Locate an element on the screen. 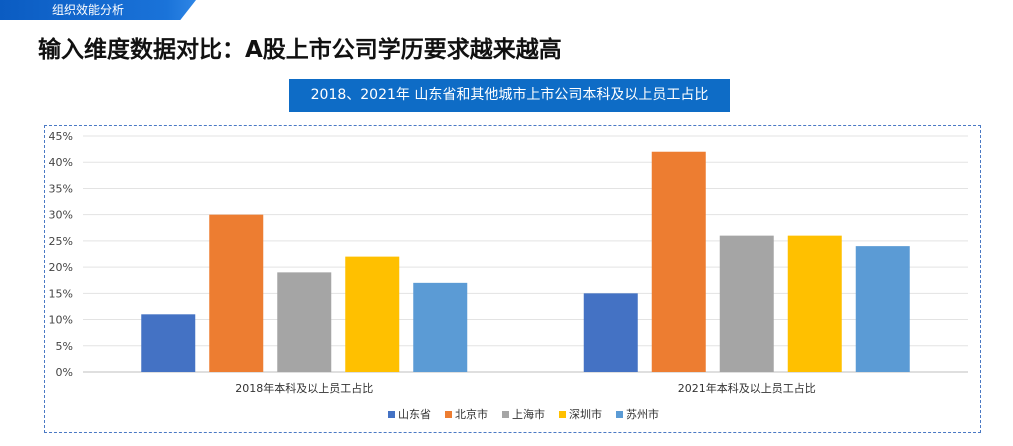  bar-深圳市-0 is located at coordinates (372, 314).